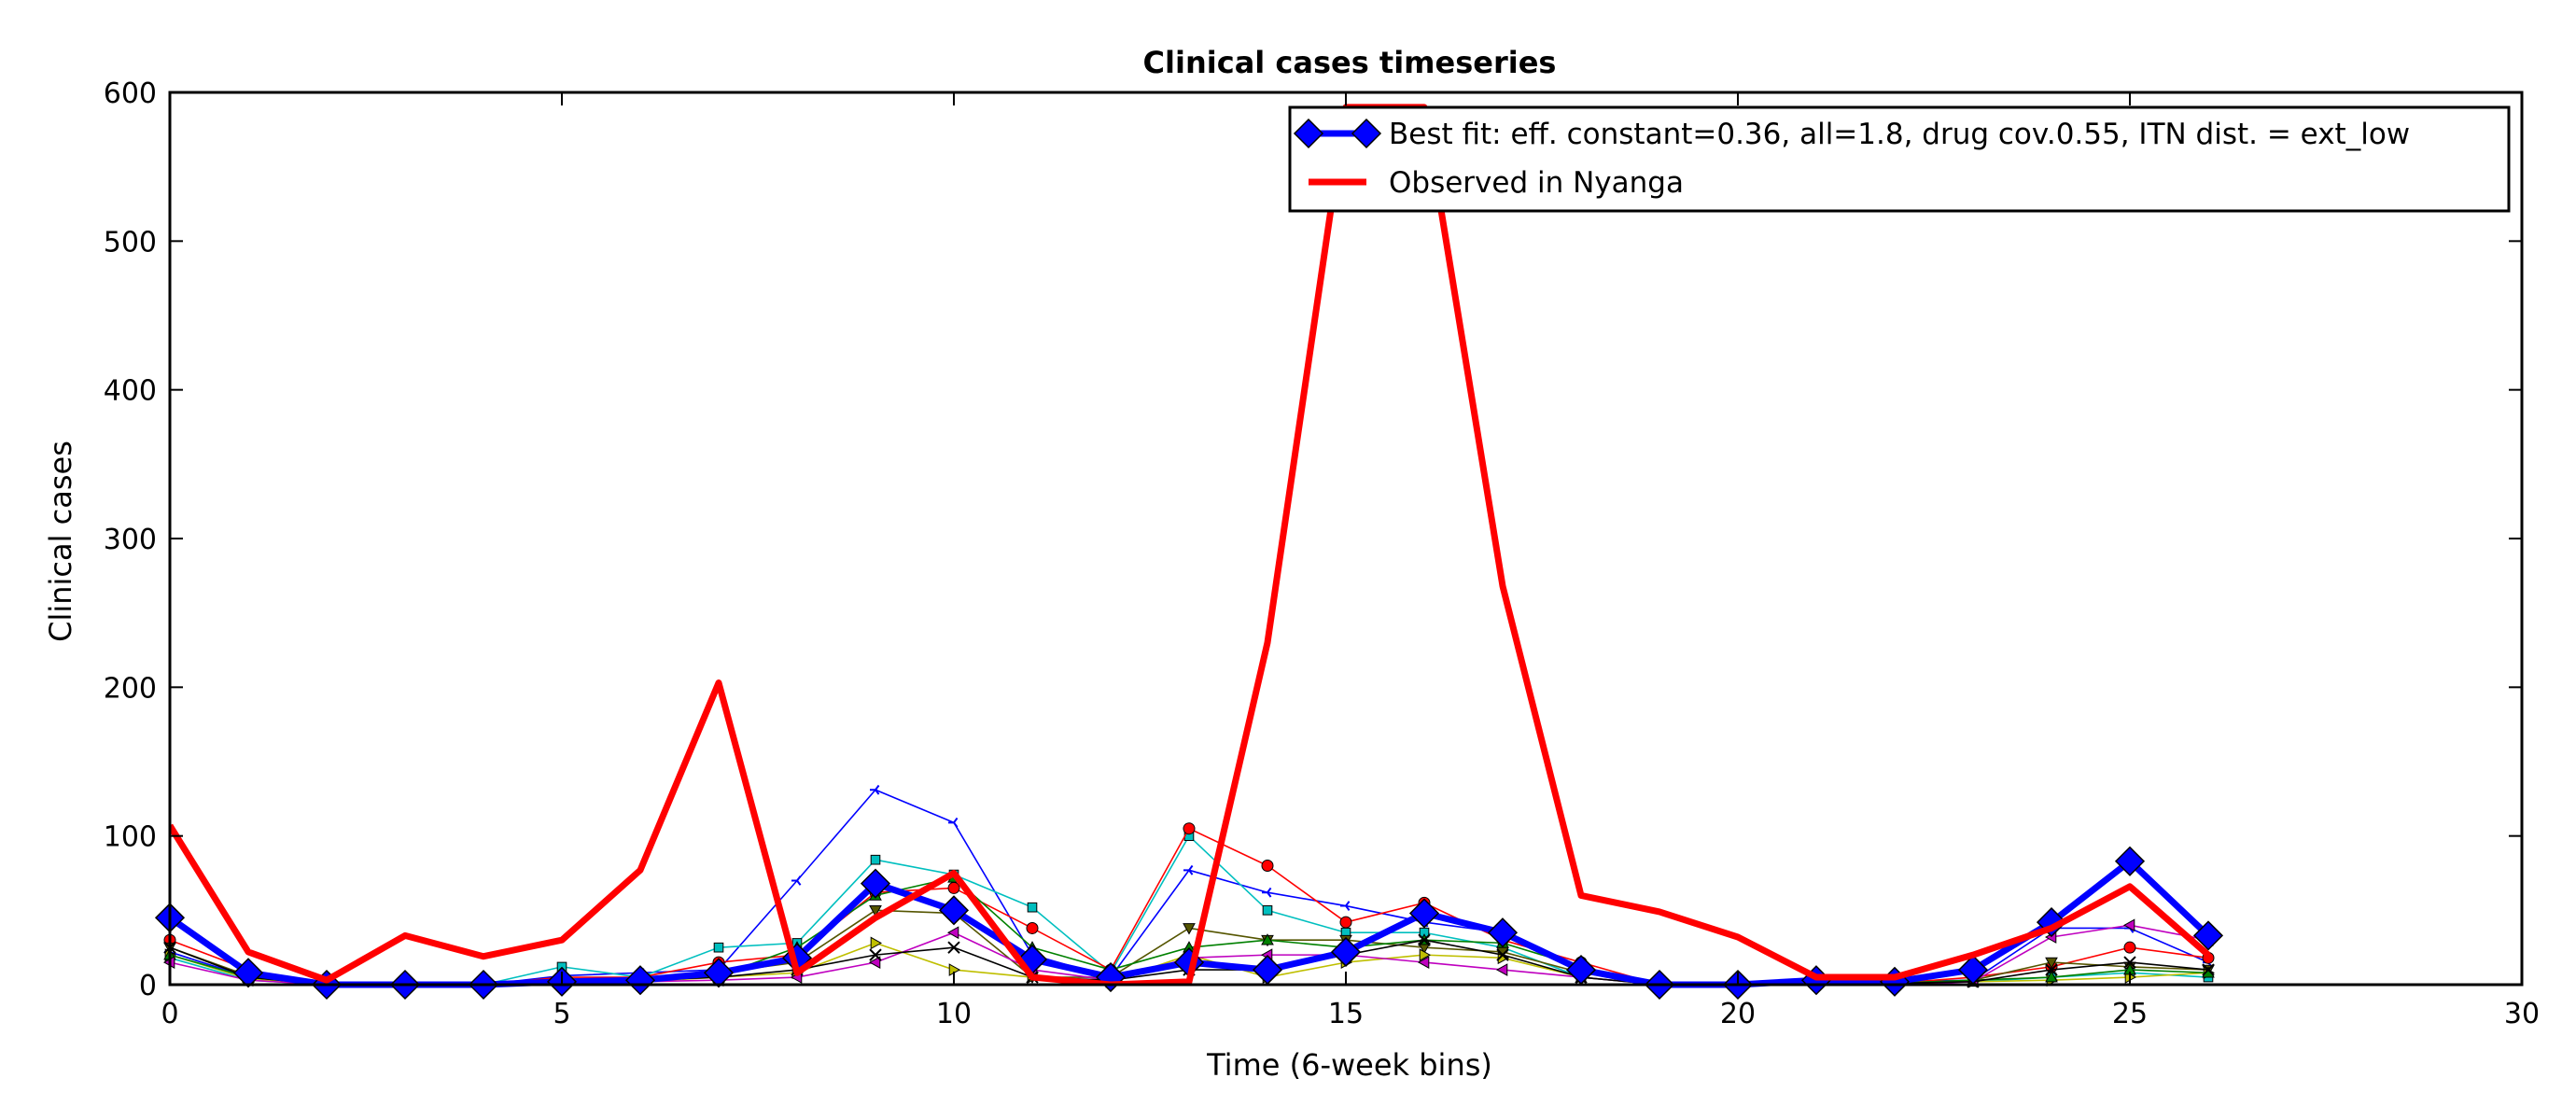 This screenshot has width=2576, height=1120. What do you see at coordinates (1346, 1014) in the screenshot?
I see `x-tick-label-15: 15` at bounding box center [1346, 1014].